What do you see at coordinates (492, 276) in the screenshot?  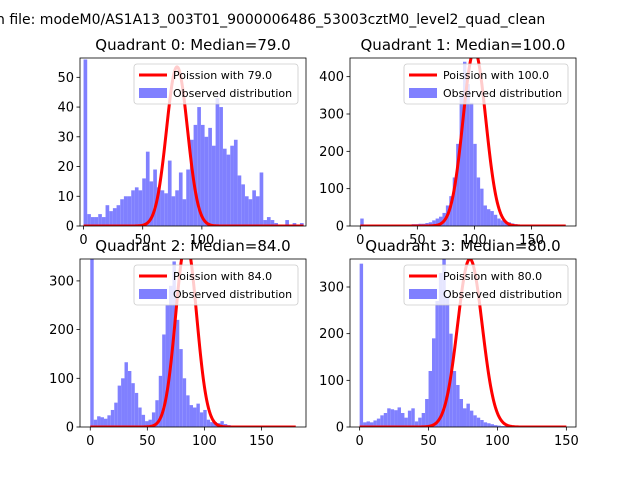 I see `legend-label-poisson: Poission with 80.0` at bounding box center [492, 276].